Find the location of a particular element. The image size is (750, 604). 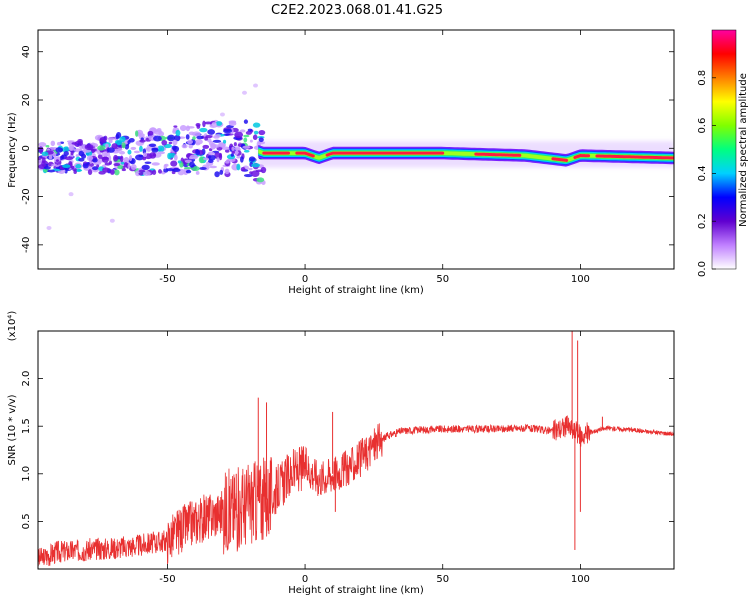

spectrogram-x-tick-label: 100 is located at coordinates (580, 279).